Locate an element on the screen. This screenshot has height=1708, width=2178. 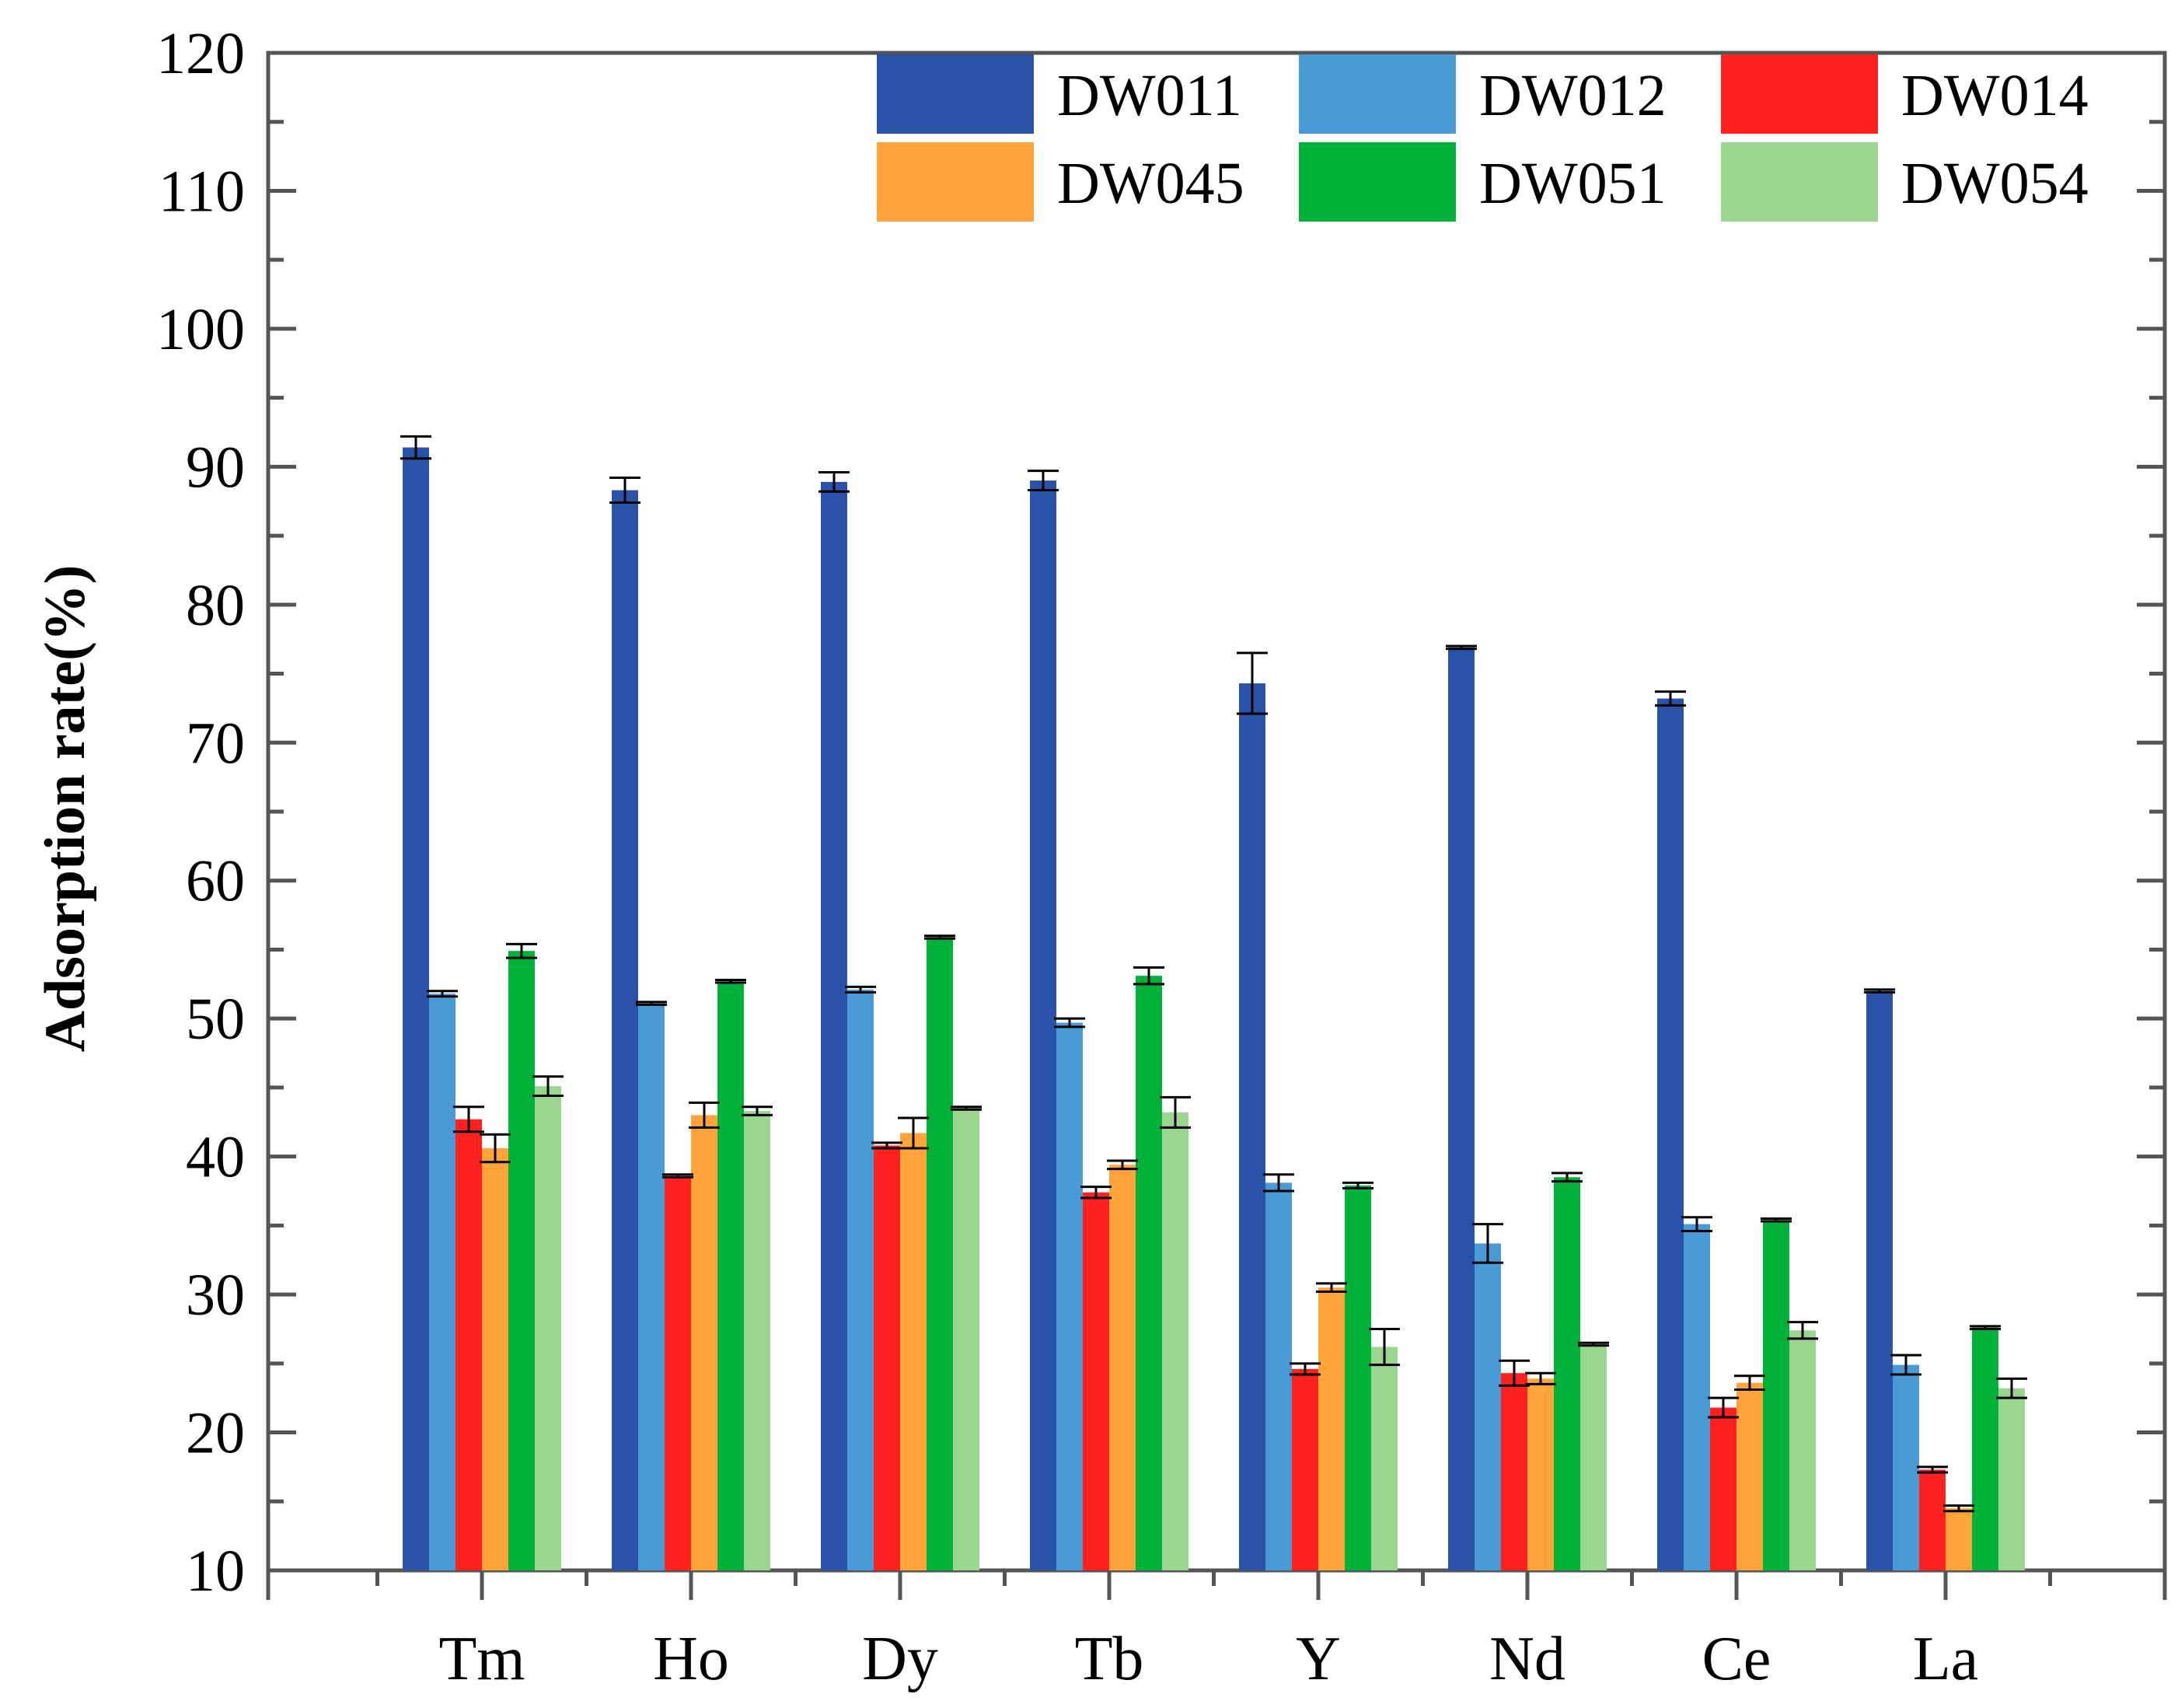
legend-item-DW051: DW051 is located at coordinates (1483, 182).